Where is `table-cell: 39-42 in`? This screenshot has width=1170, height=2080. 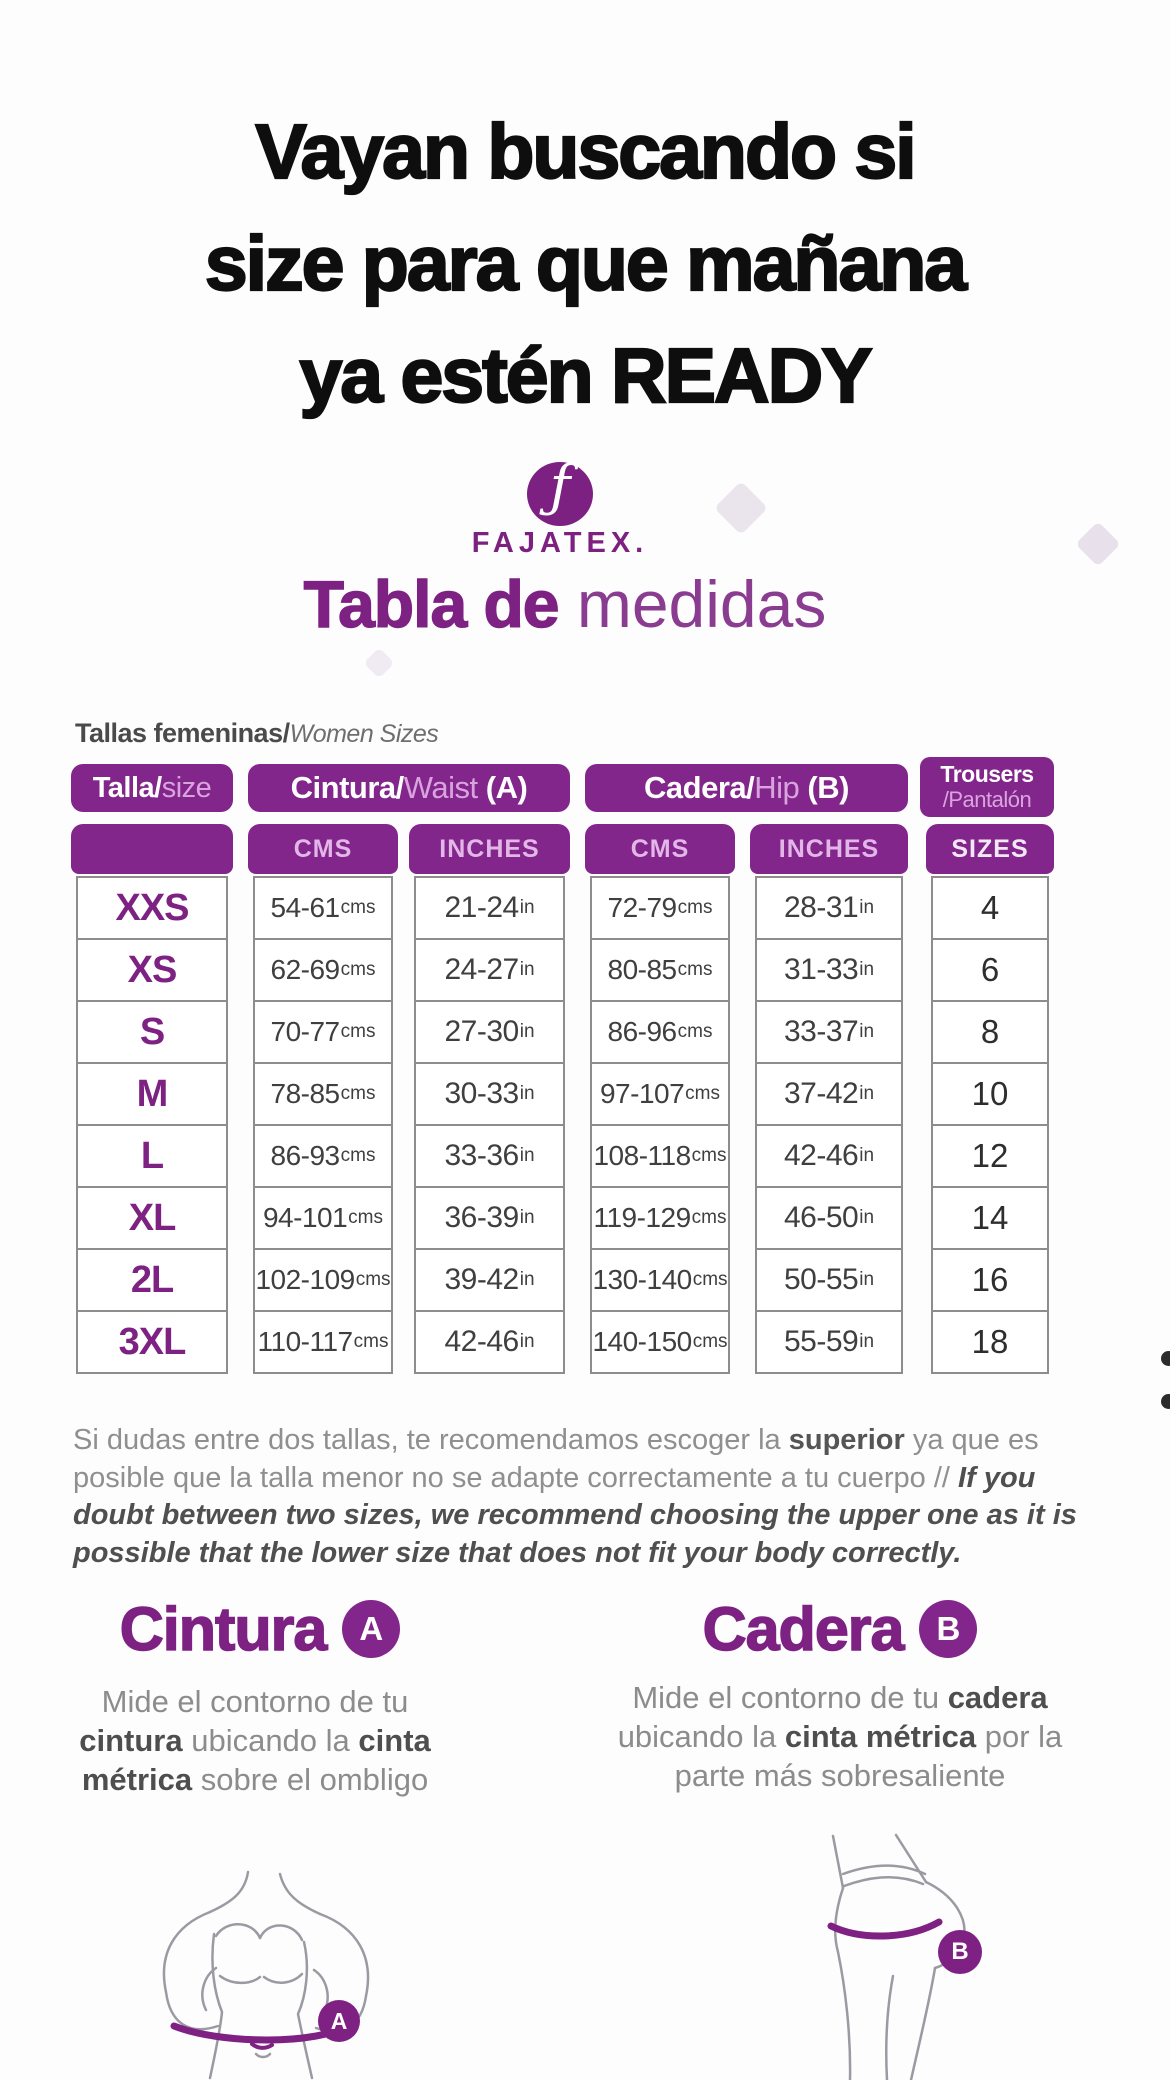
table-cell: 39-42 in is located at coordinates (489, 1279).